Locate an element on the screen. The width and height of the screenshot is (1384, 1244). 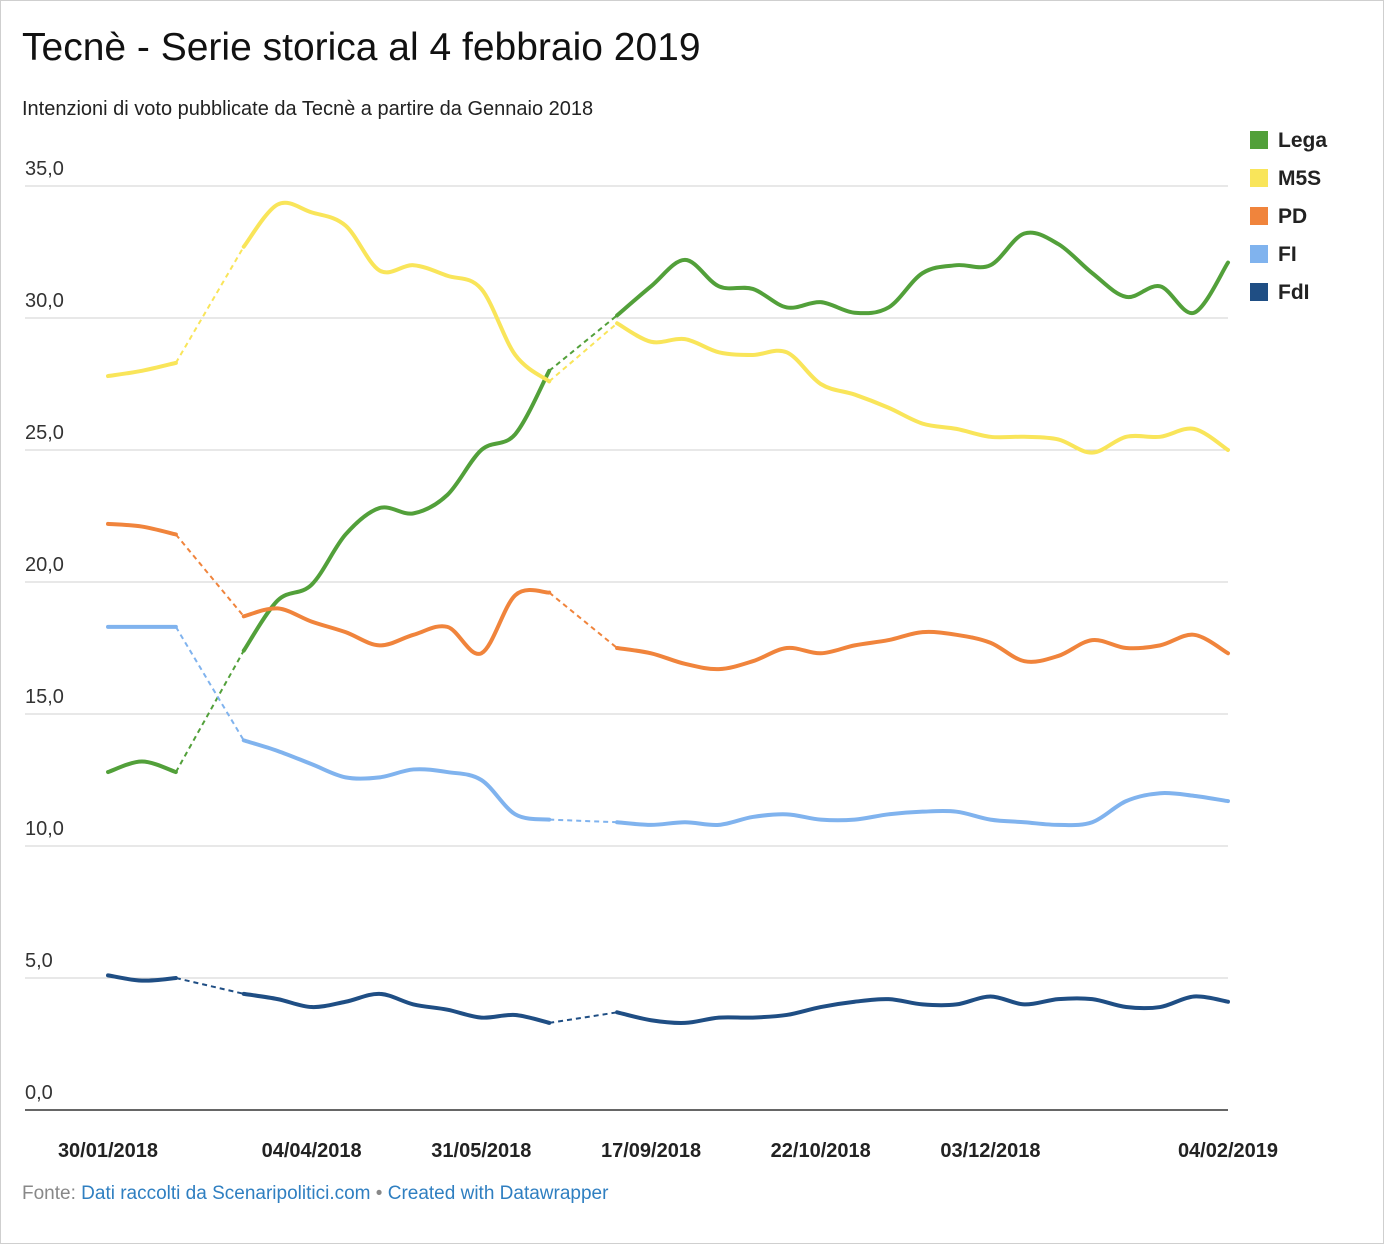
x-tick-label: 03/12/2018 is located at coordinates (990, 1151).